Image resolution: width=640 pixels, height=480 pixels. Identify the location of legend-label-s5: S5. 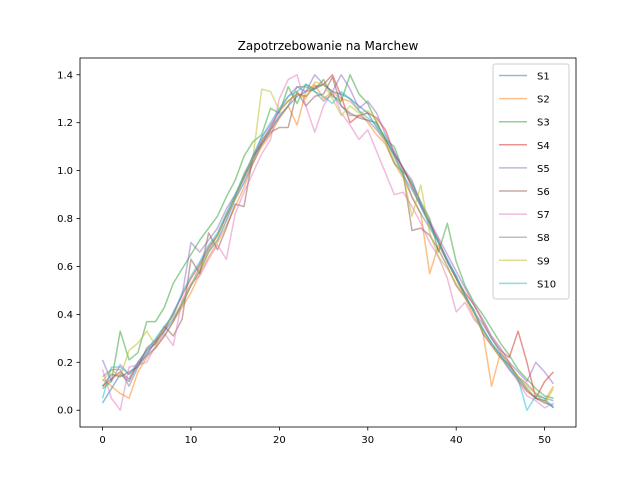
(543, 169).